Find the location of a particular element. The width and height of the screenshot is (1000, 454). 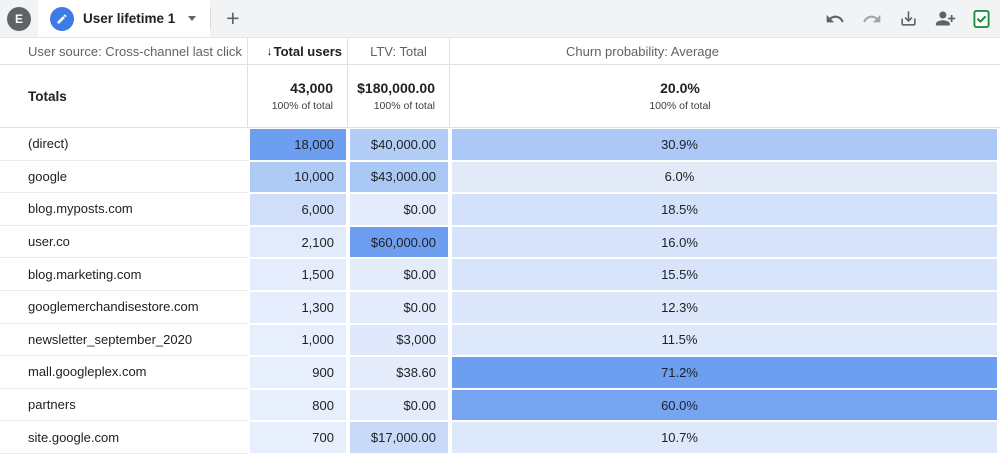

tab-label: User lifetime 1 is located at coordinates (129, 18).